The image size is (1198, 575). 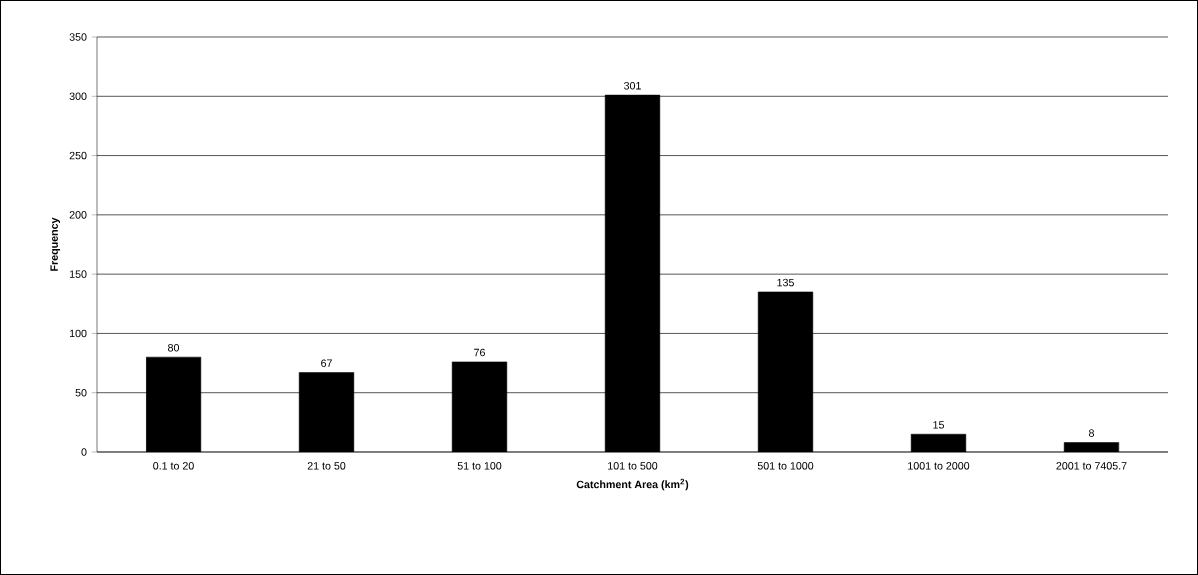 I want to click on data-label: 301, so click(x=632, y=85).